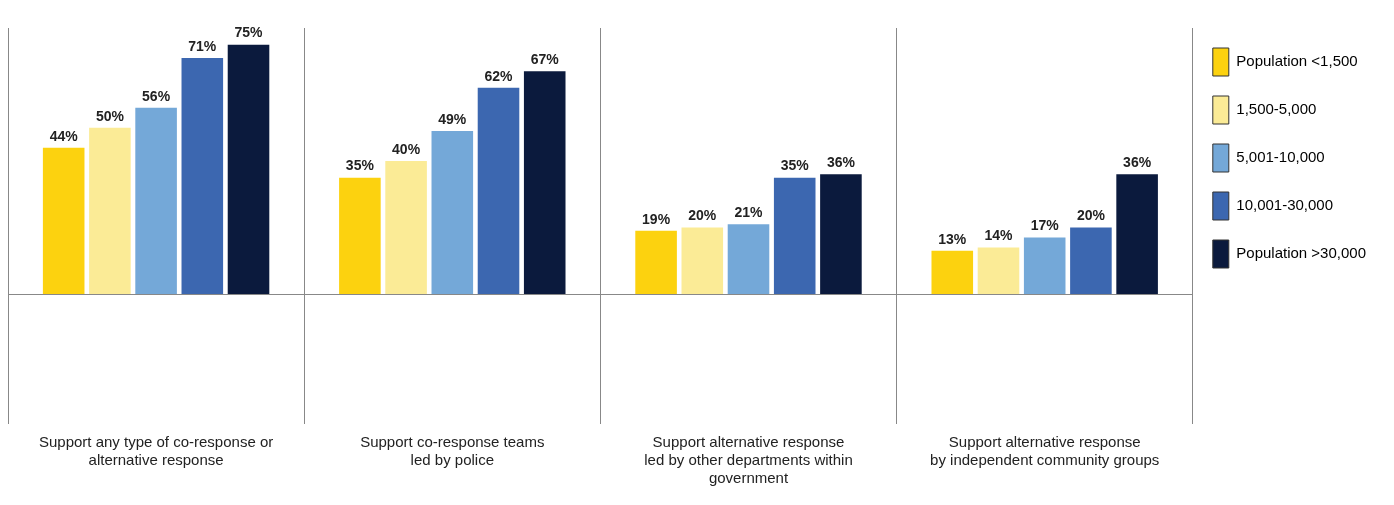  What do you see at coordinates (249, 32) in the screenshot?
I see `data-label: 75%` at bounding box center [249, 32].